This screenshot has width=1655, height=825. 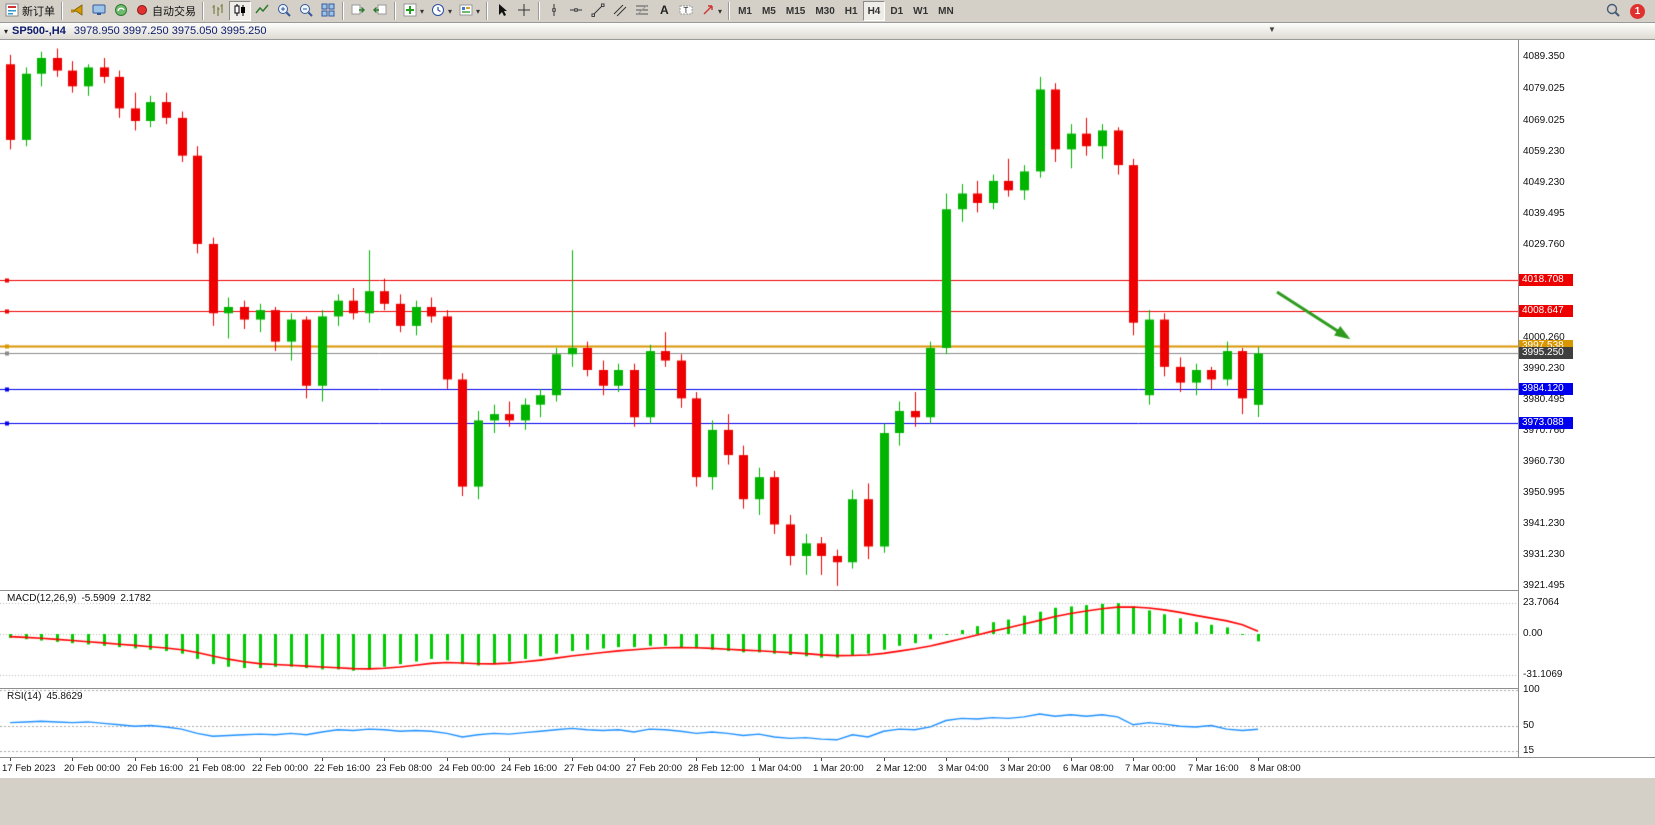 What do you see at coordinates (39, 31) in the screenshot?
I see `chart-symbol-title: SP500-,H4` at bounding box center [39, 31].